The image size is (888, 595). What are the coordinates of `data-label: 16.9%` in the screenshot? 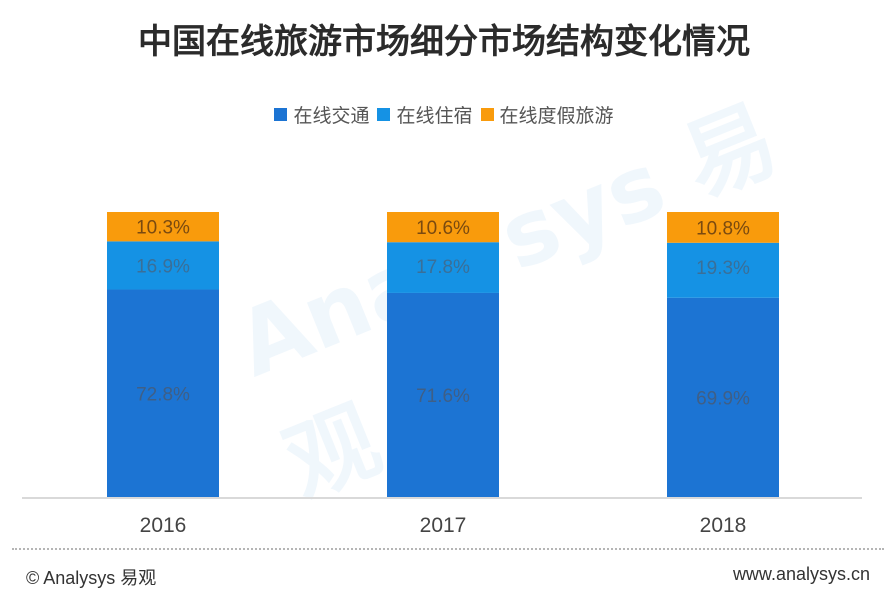 It's located at (163, 266).